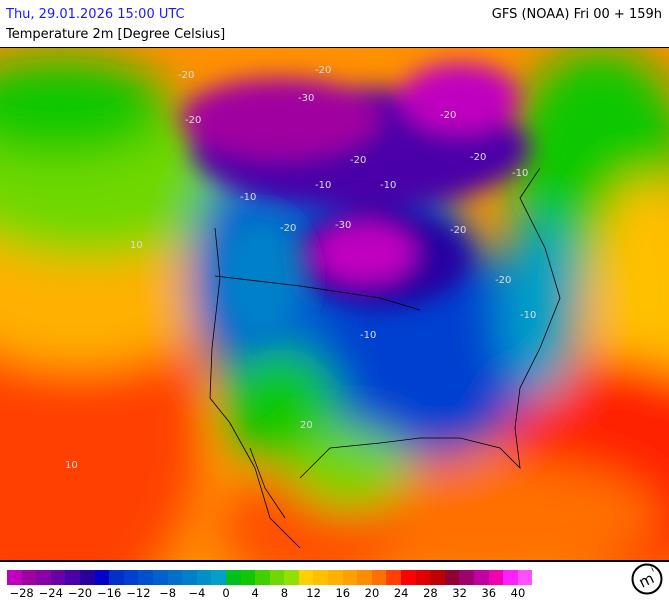 The image size is (669, 600). I want to click on color-scale-tick-label: 40, so click(518, 593).